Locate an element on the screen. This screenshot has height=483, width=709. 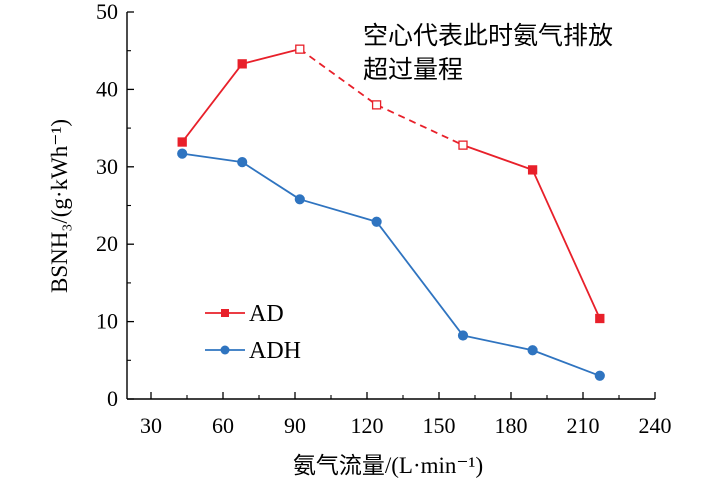
y-tick-label: 20 is located at coordinates (107, 243).